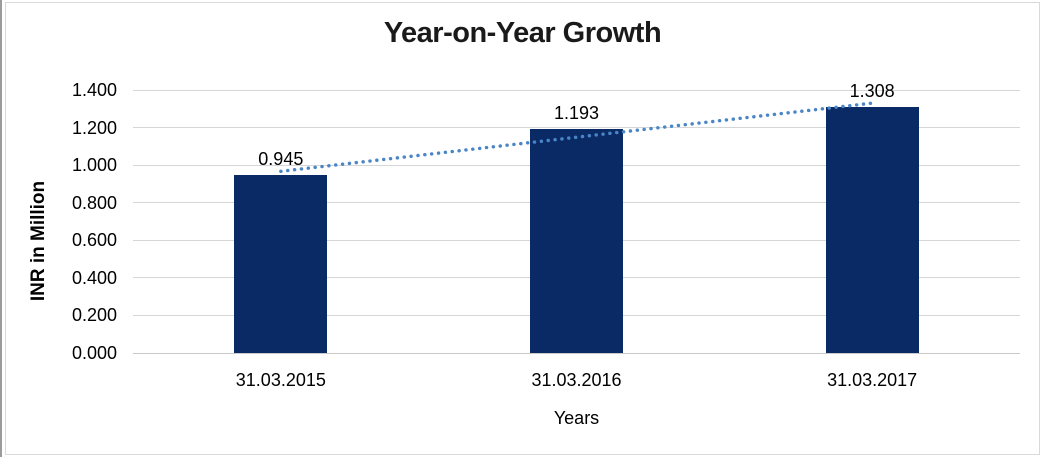 This screenshot has width=1042, height=457. What do you see at coordinates (522, 33) in the screenshot?
I see `chart-title: Year-on-Year Growth` at bounding box center [522, 33].